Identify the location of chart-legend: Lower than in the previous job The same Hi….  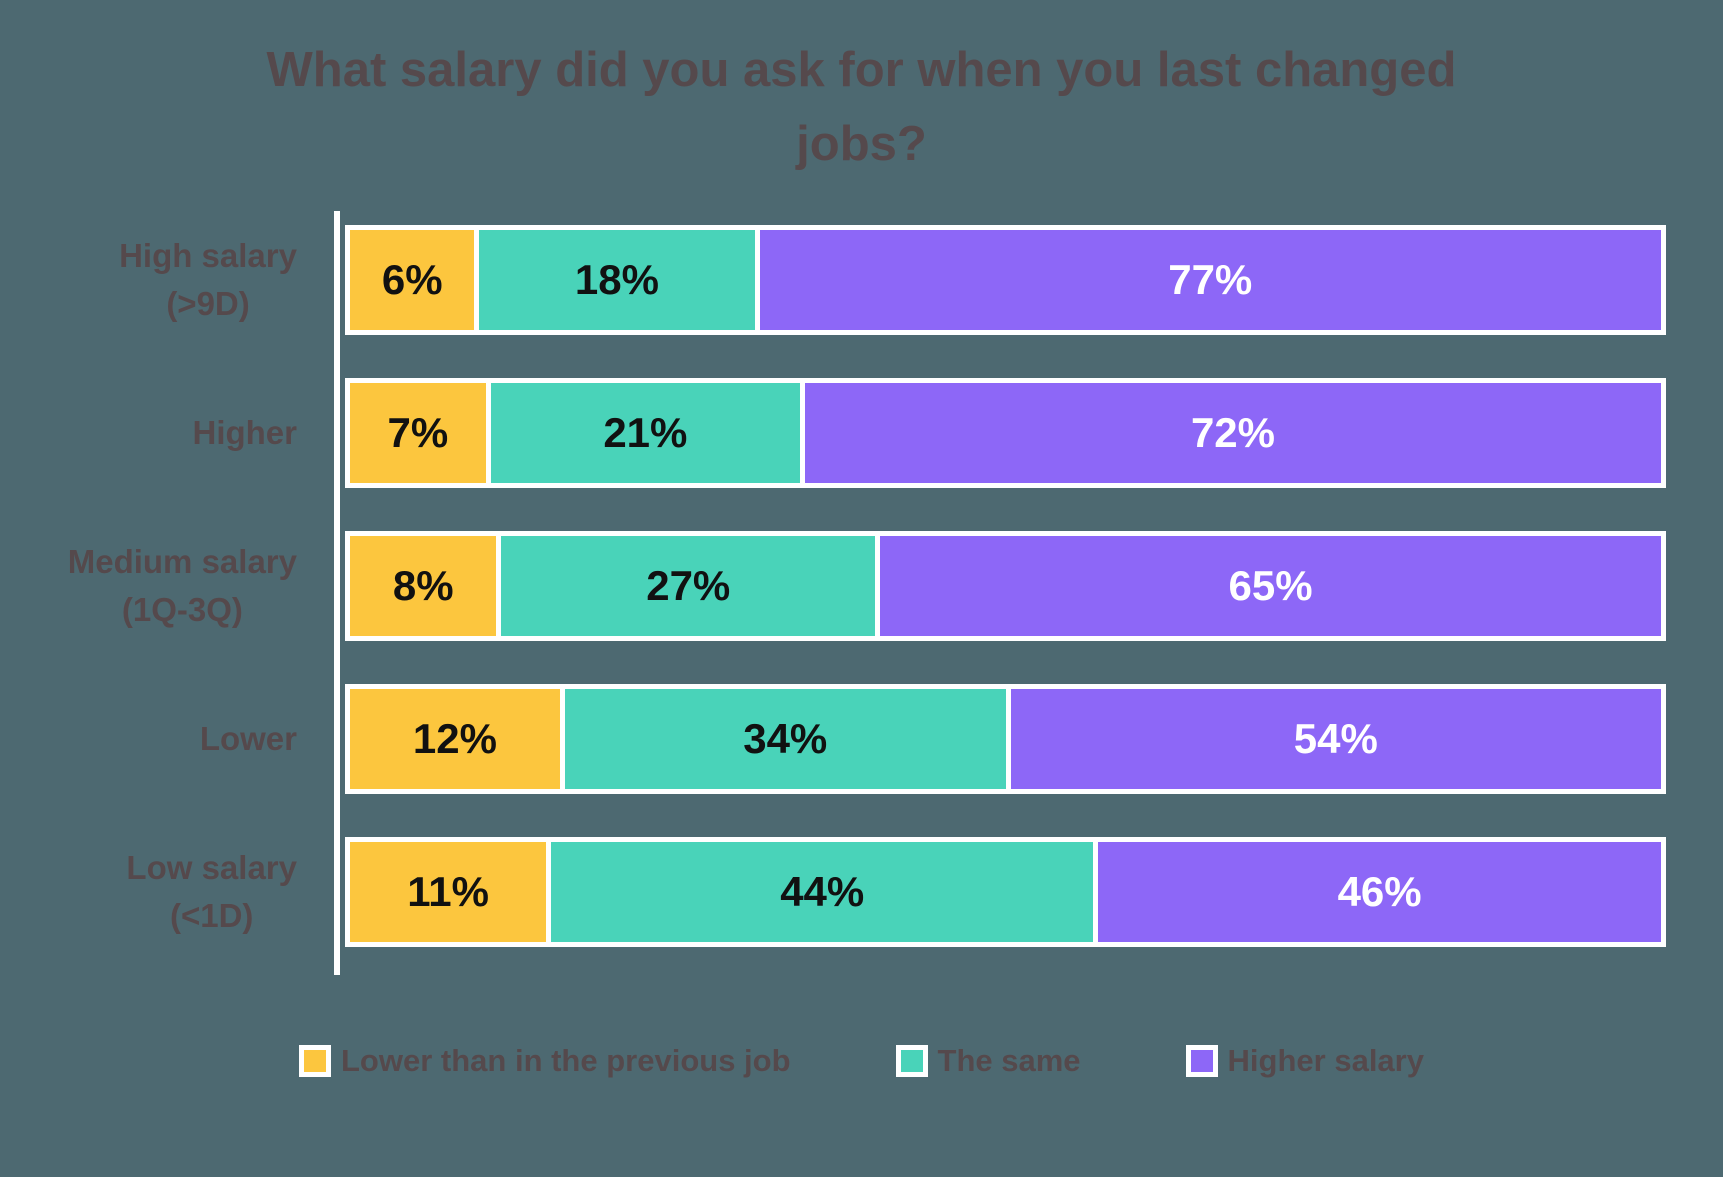
(861, 1061).